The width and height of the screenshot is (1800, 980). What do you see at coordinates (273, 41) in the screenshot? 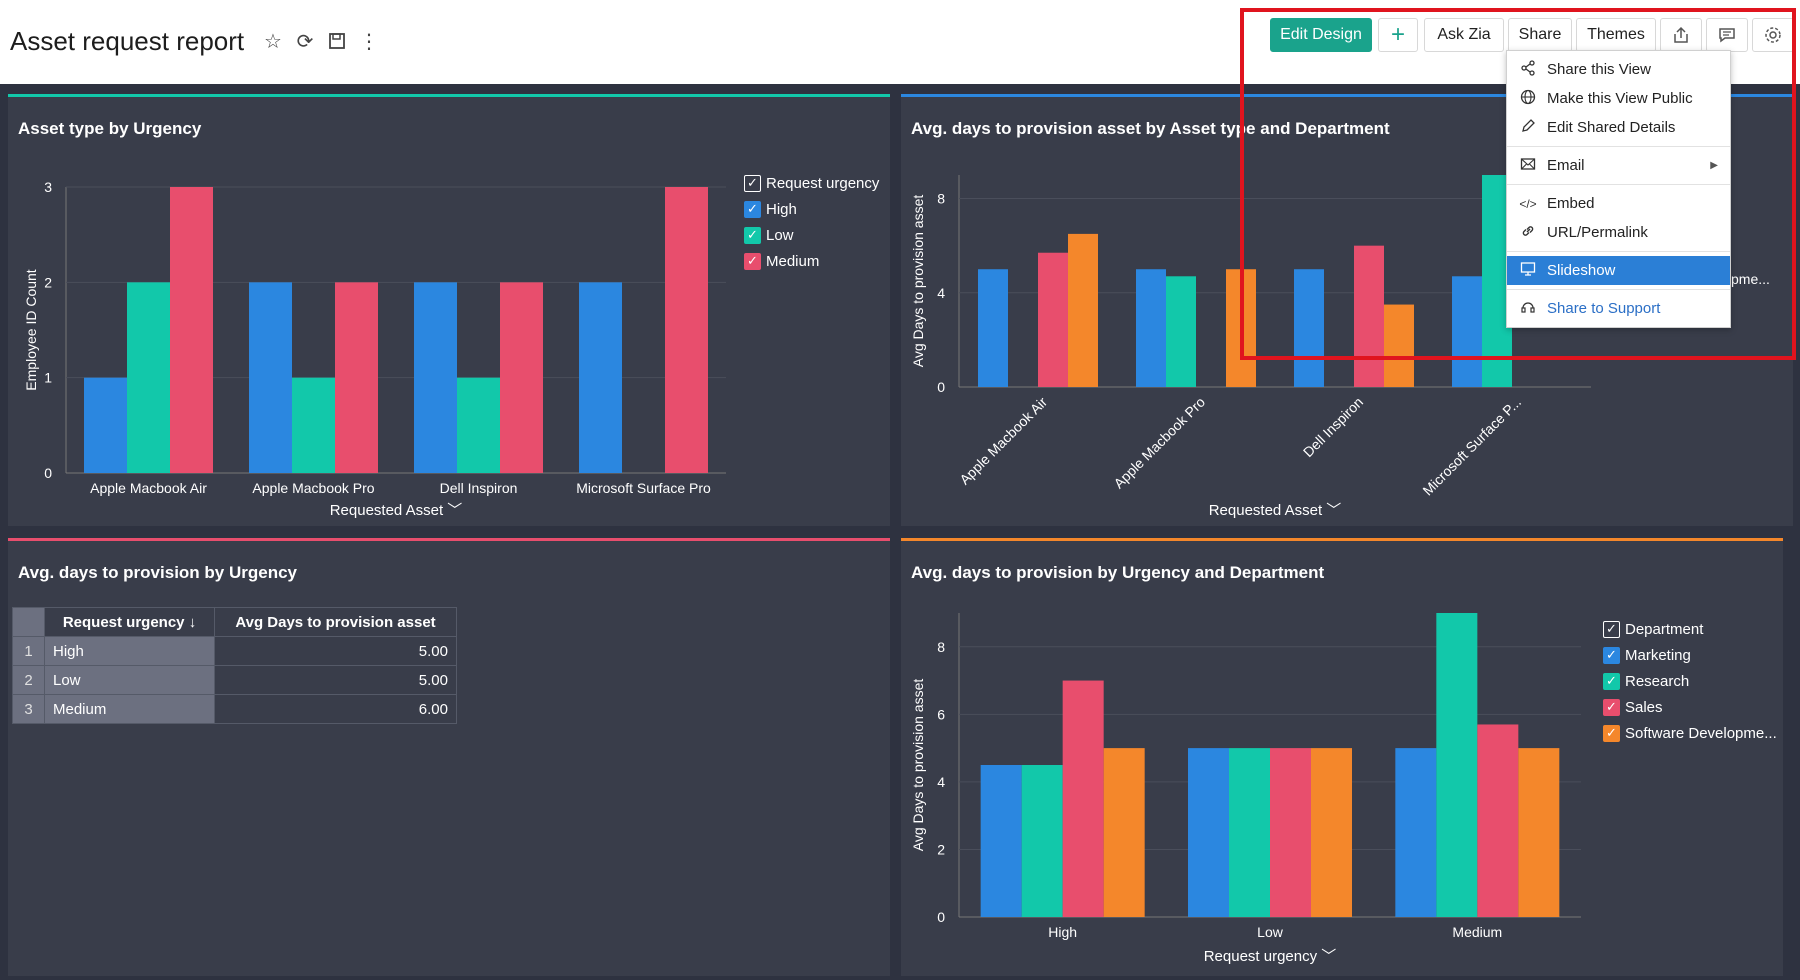
I see `star-icon: ☆` at bounding box center [273, 41].